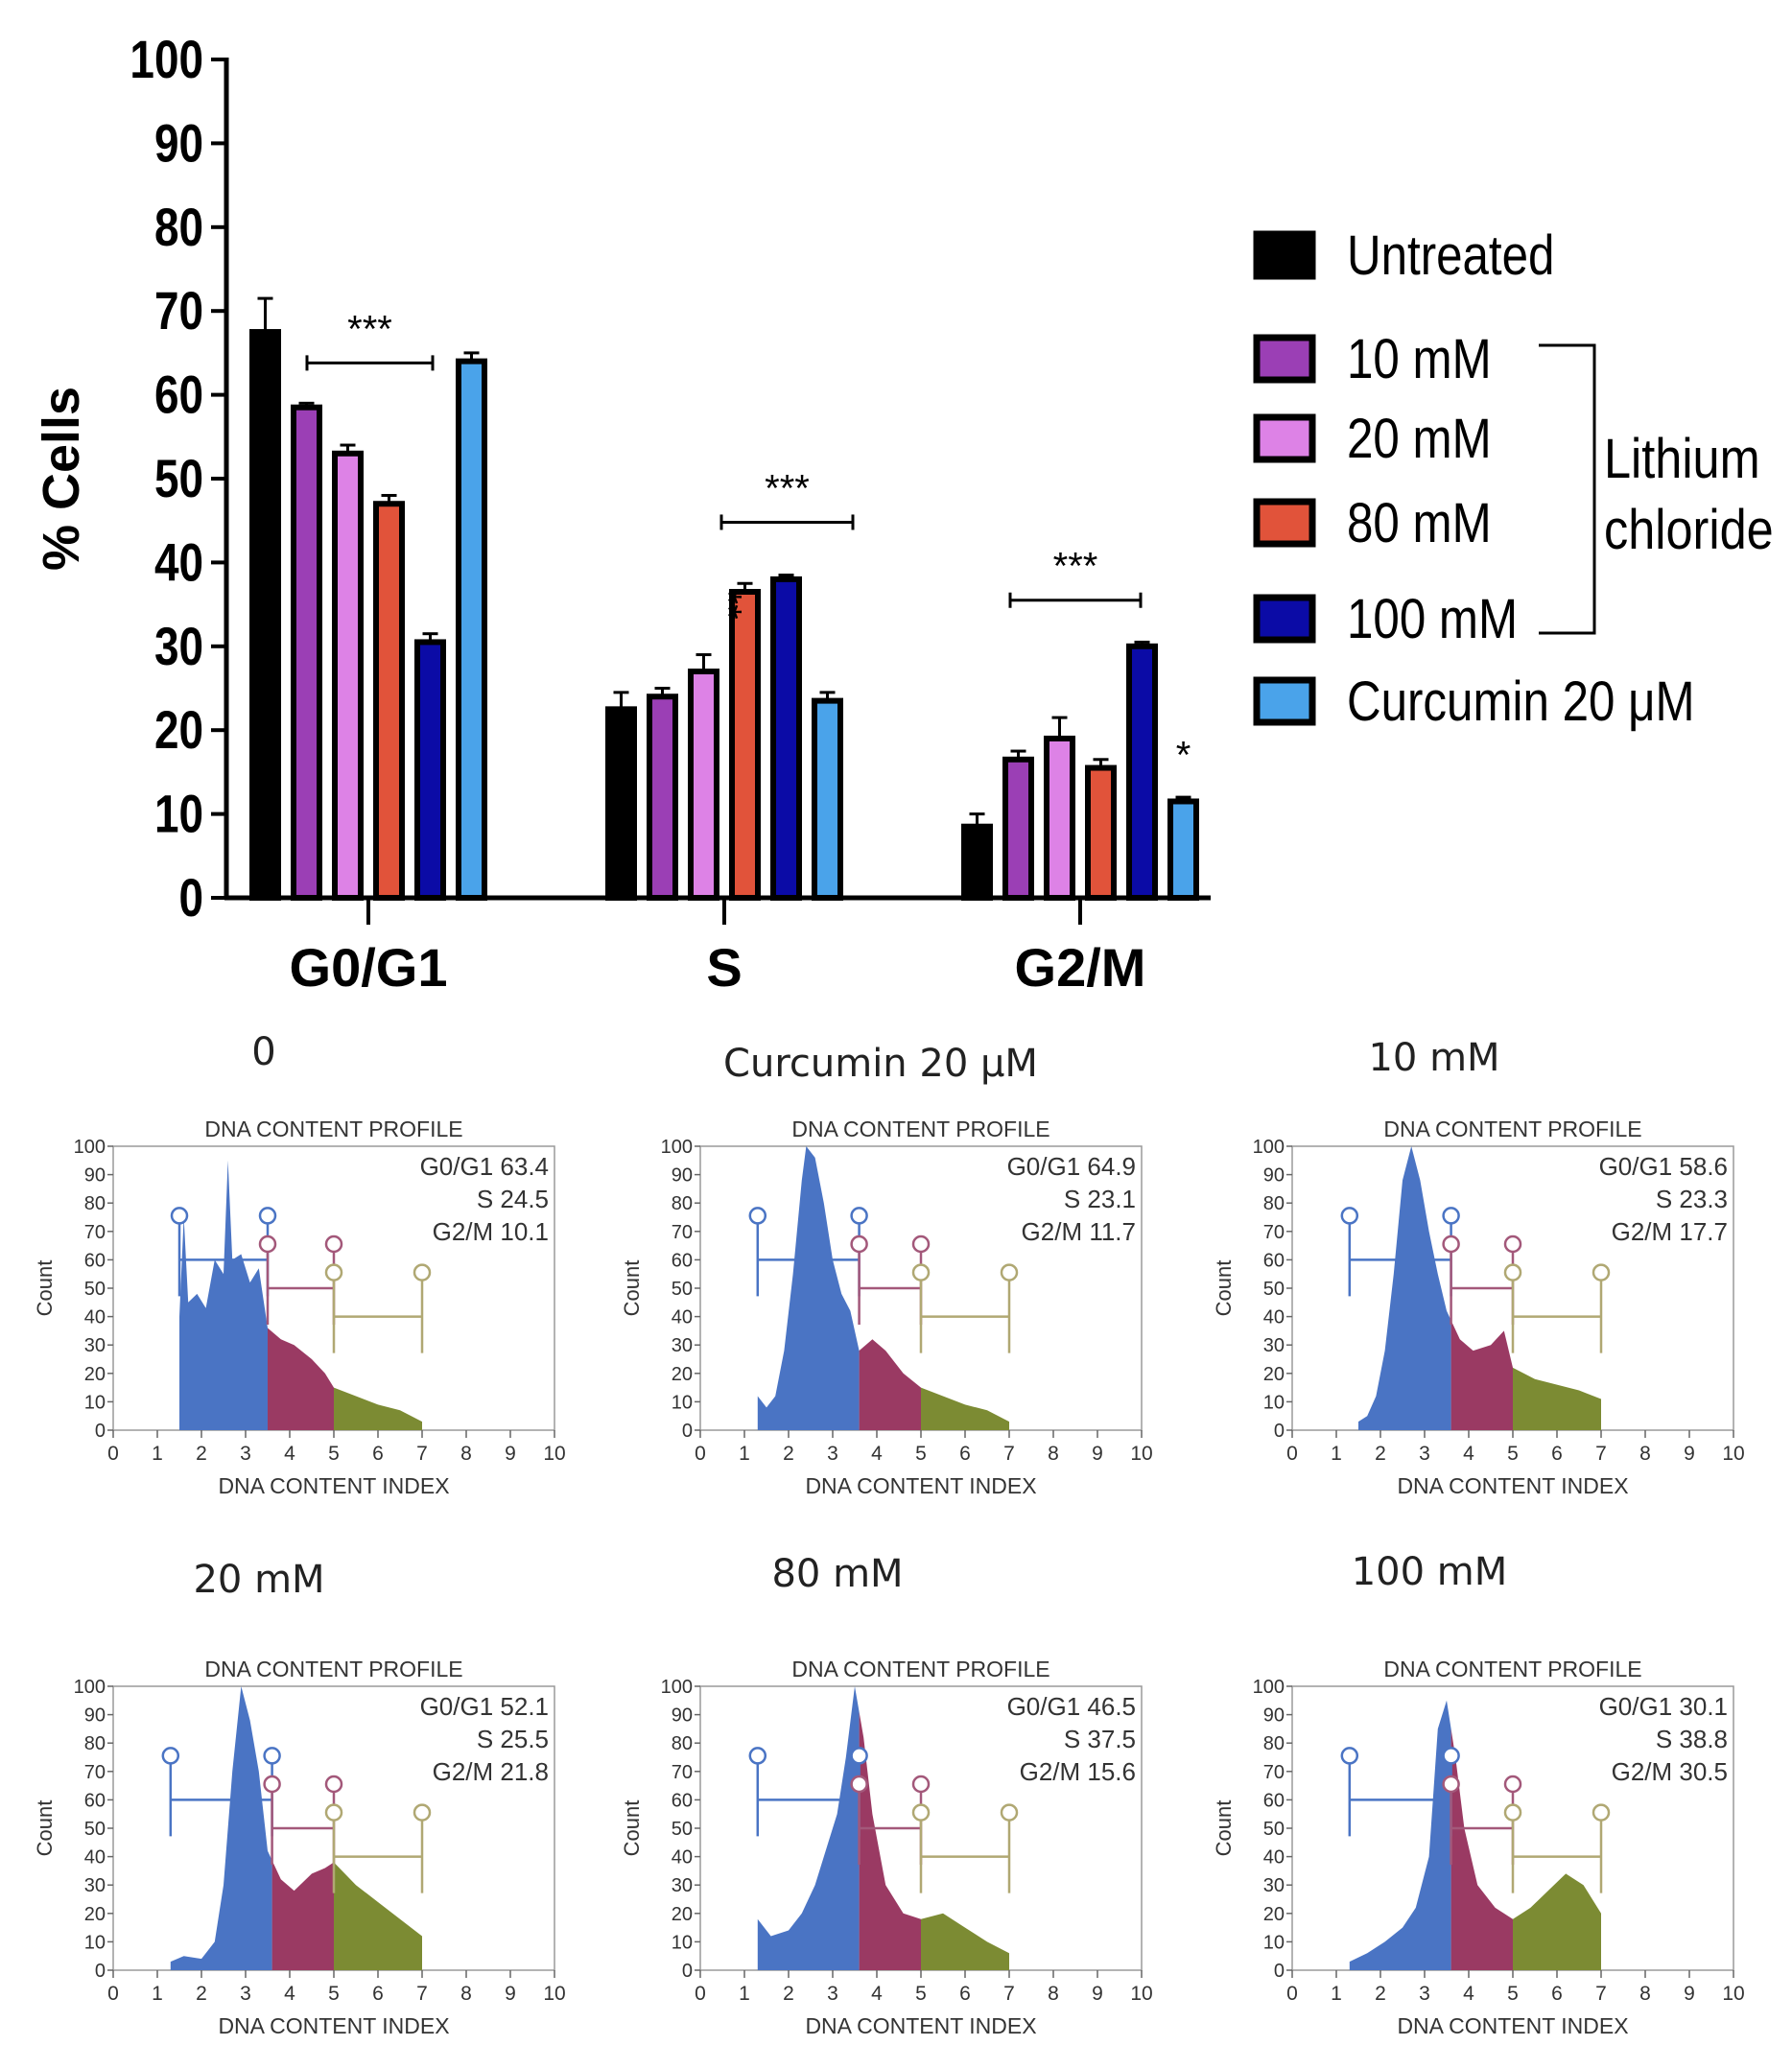 This screenshot has width=1792, height=2069. What do you see at coordinates (724, 968) in the screenshot?
I see `x-tick-label: S` at bounding box center [724, 968].